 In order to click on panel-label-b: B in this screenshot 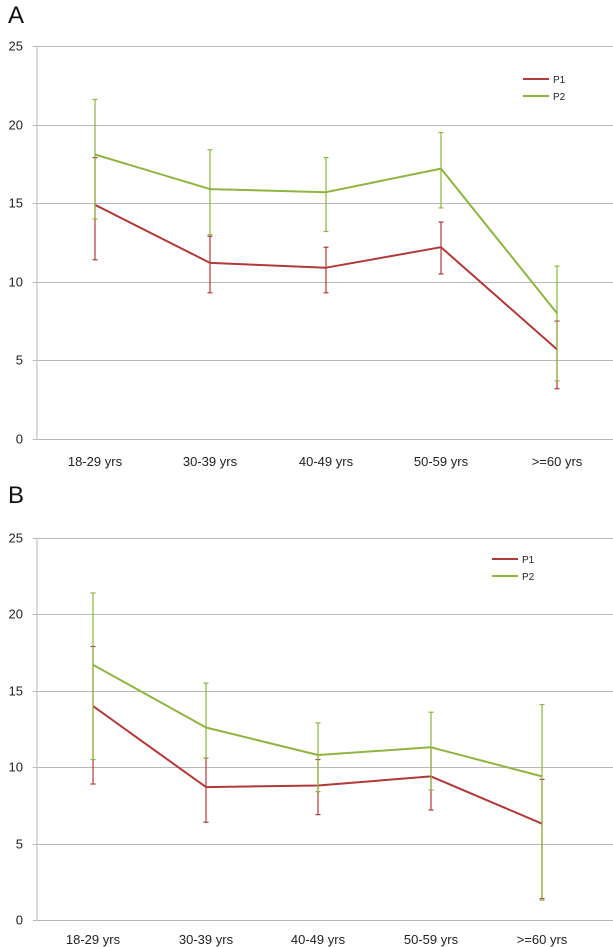, I will do `click(16, 495)`.